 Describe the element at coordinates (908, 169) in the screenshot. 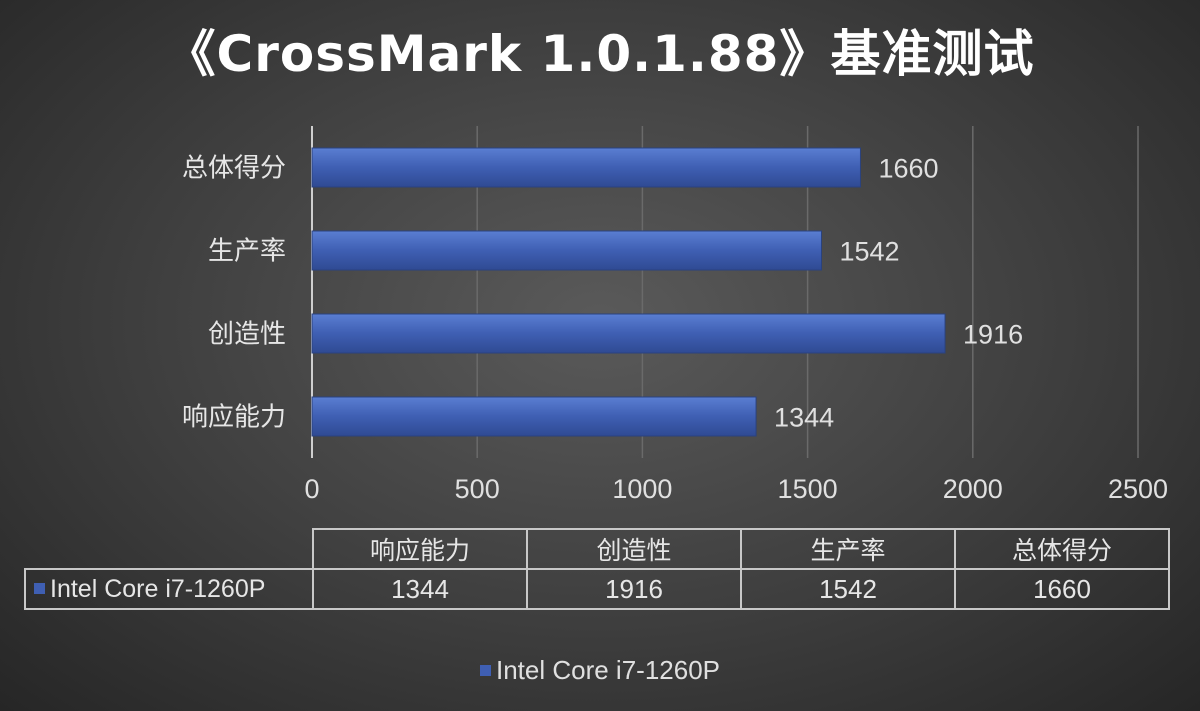

I see `data-label: 1660` at that location.